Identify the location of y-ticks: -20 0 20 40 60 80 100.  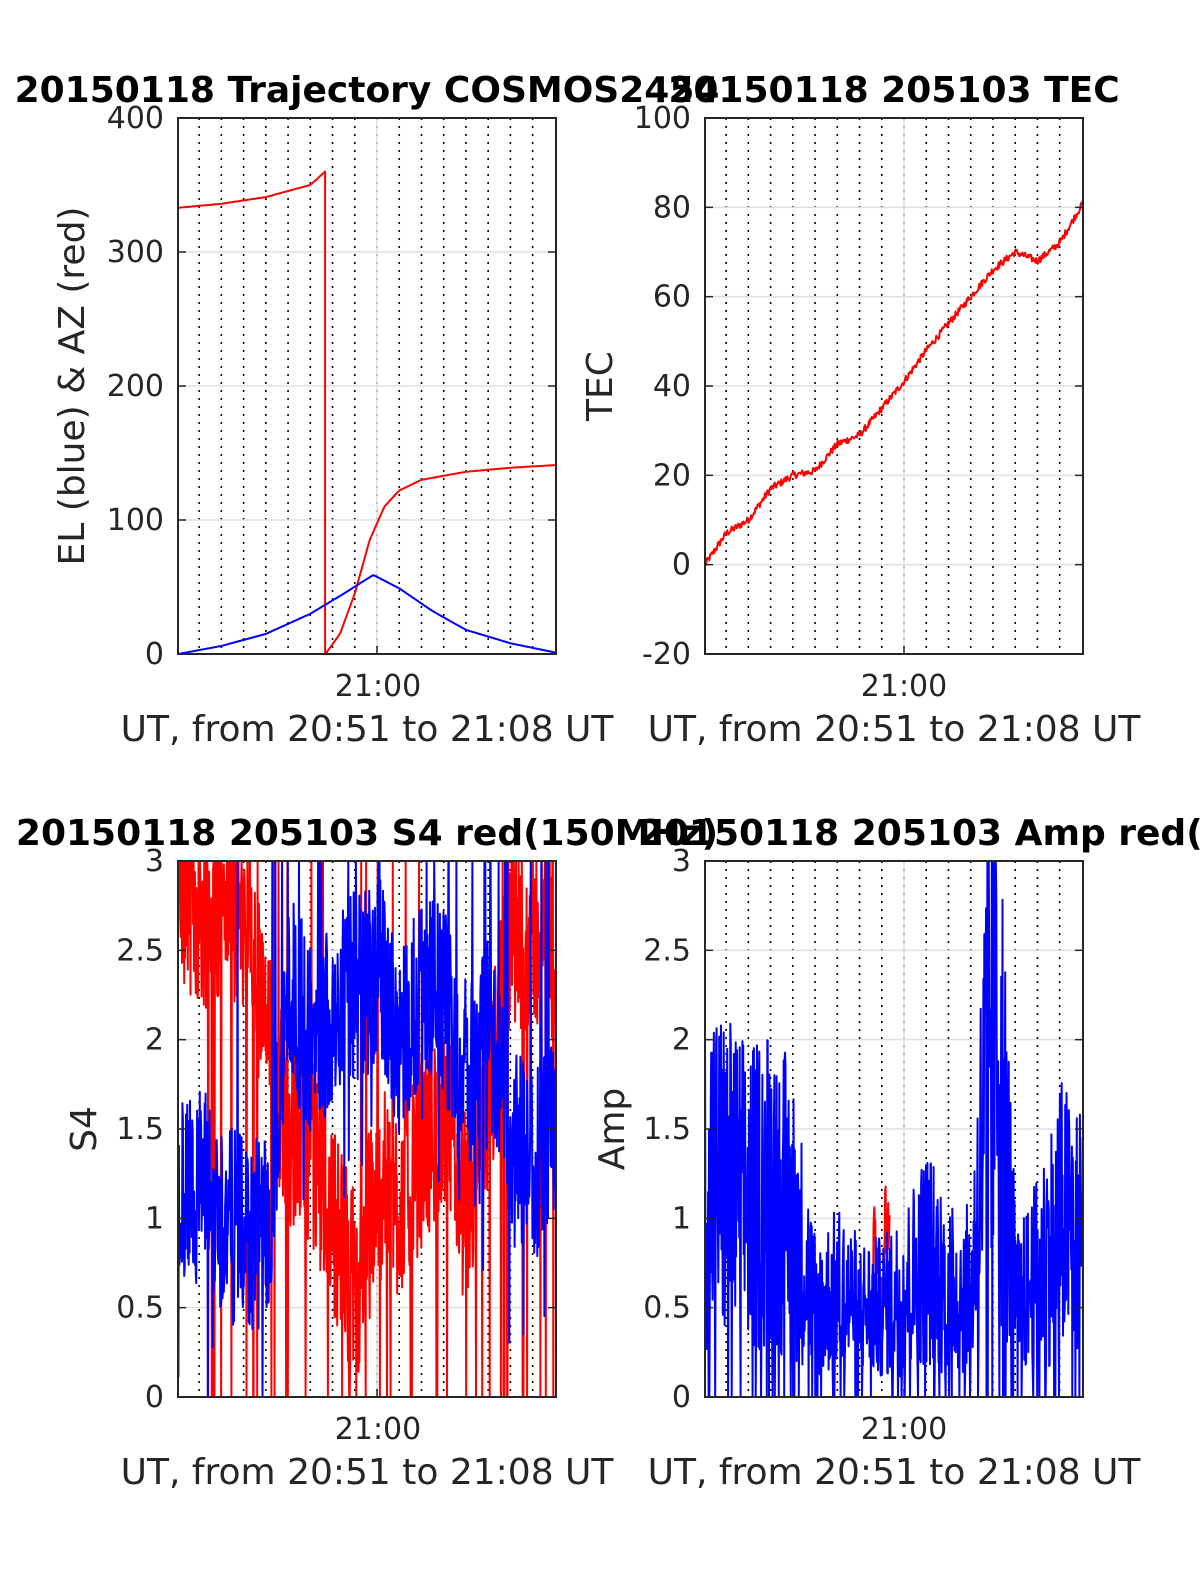
(858, 386).